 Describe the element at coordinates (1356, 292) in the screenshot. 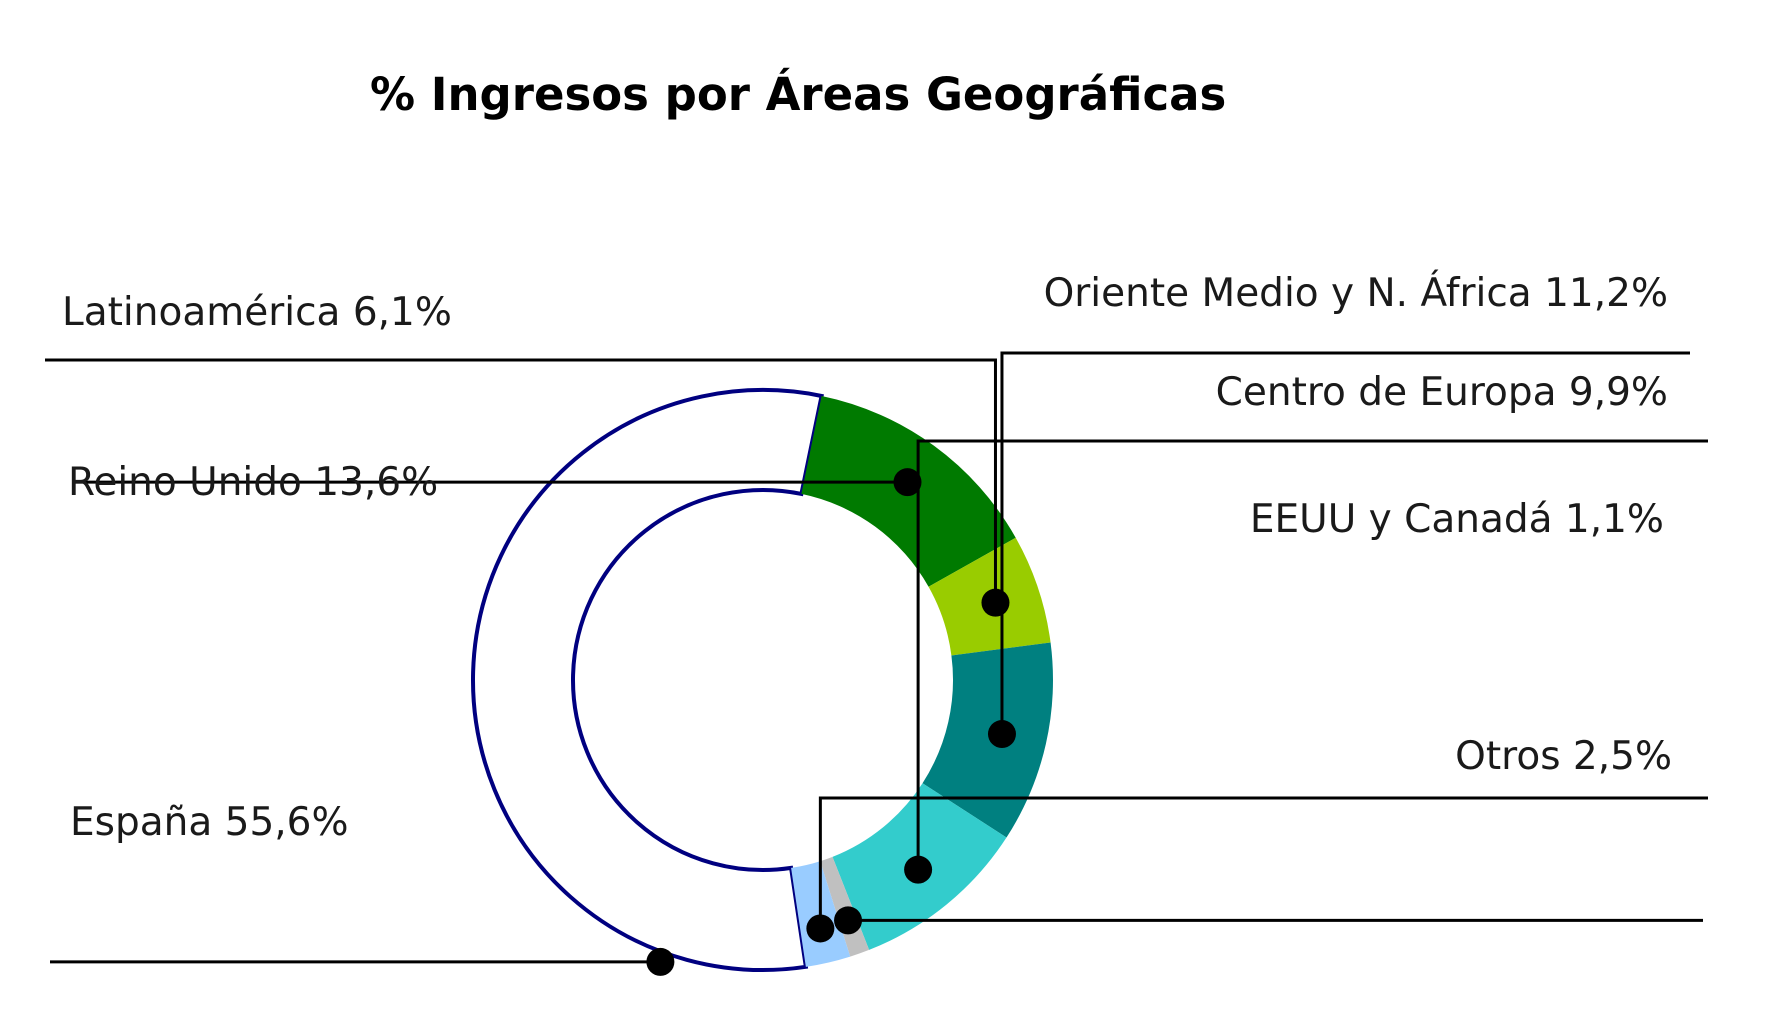

I see `label-oriente-medio-y-n-africa: Oriente Medio y N. África 11,2%` at that location.